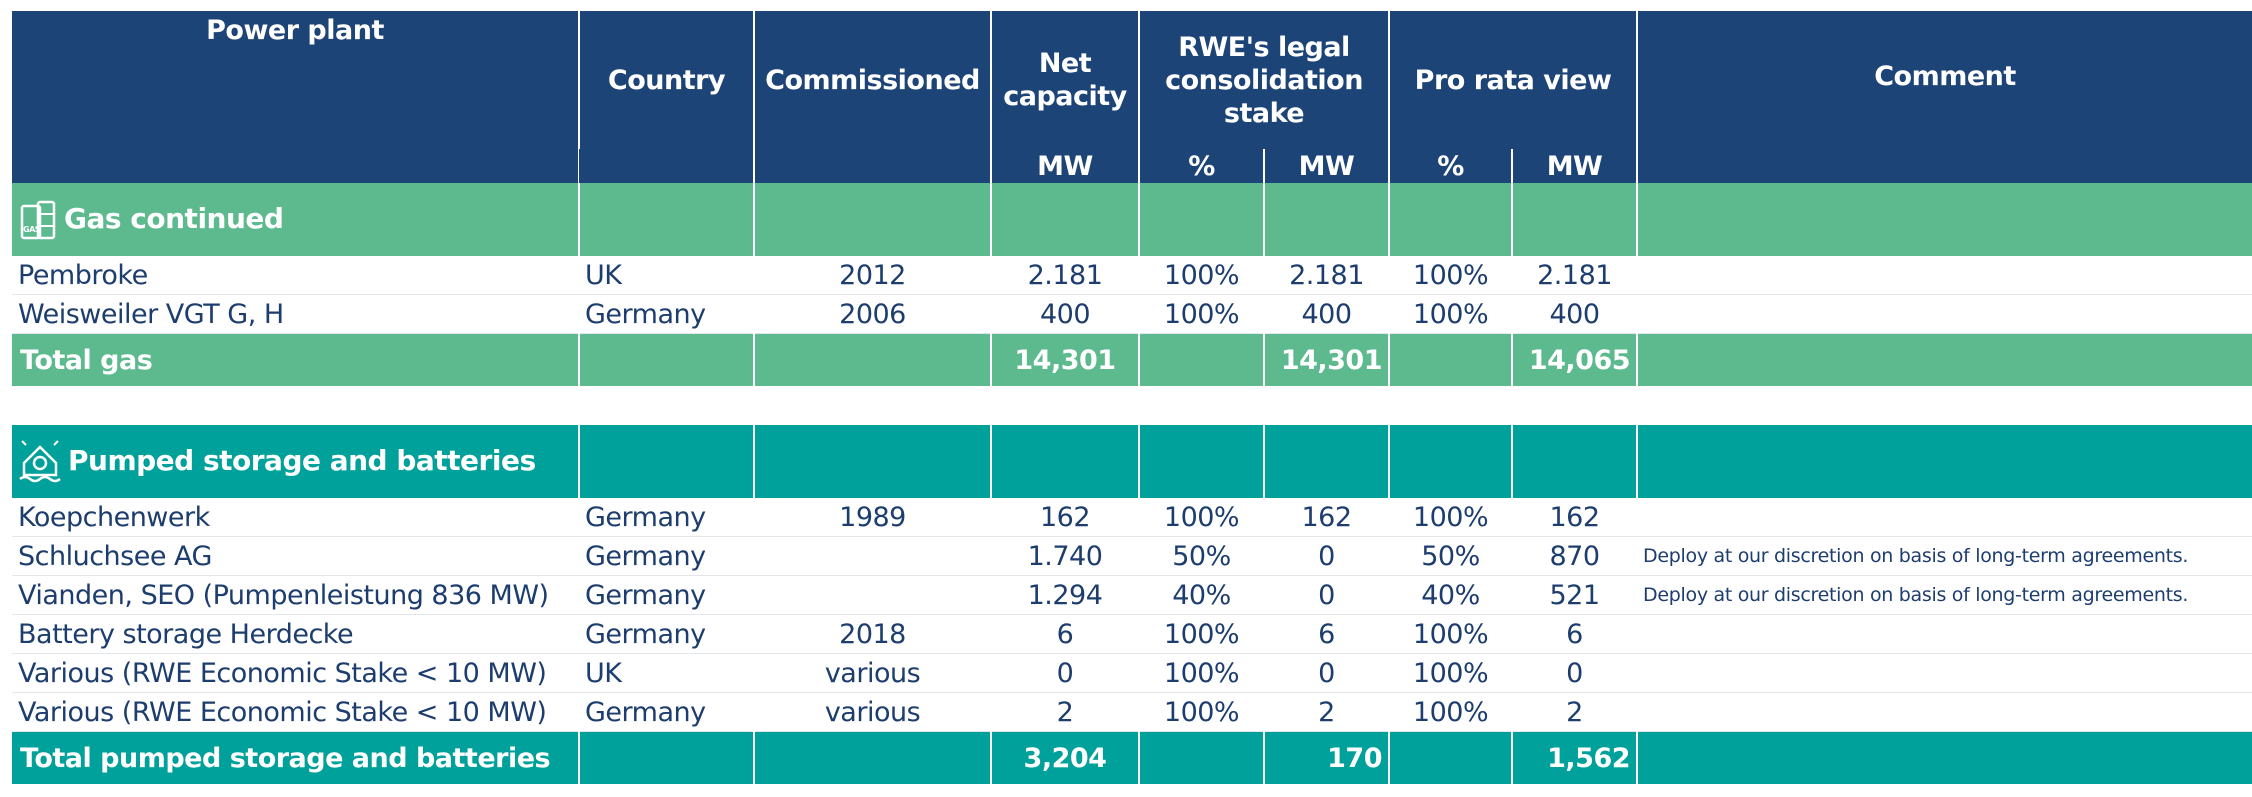  Describe the element at coordinates (872, 556) in the screenshot. I see `cell-commissioned` at that location.